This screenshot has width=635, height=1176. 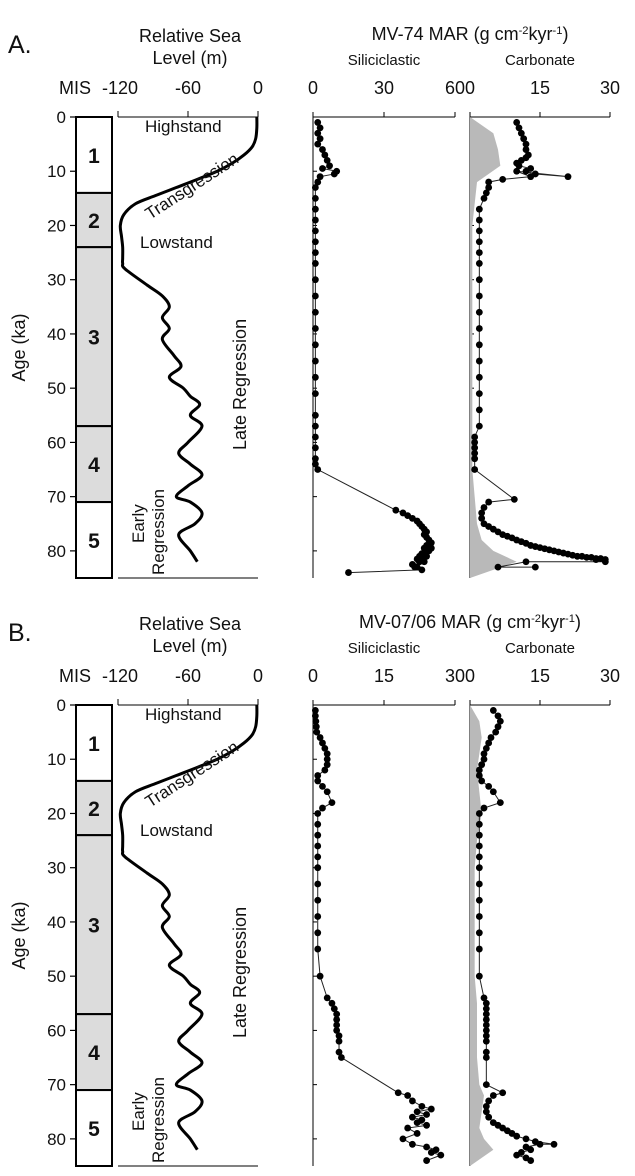 What do you see at coordinates (19, 347) in the screenshot?
I see `age-axis-label: Age (ka)` at bounding box center [19, 347].